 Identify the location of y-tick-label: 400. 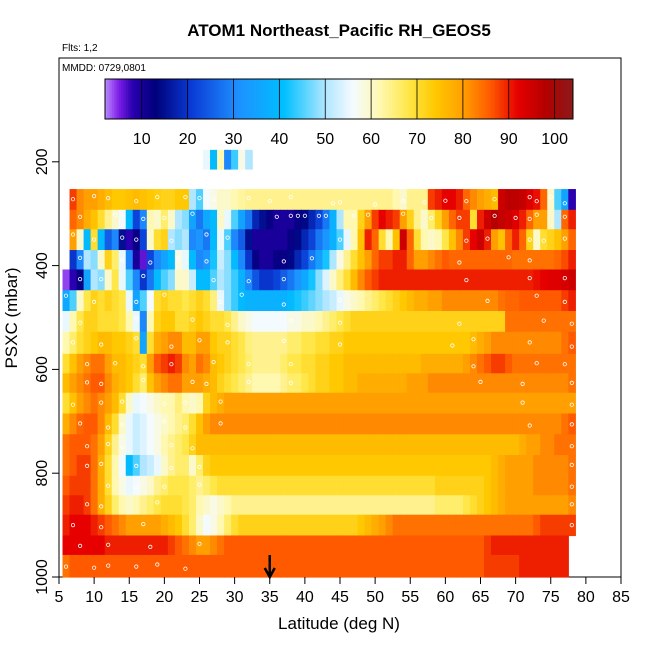
(42, 265).